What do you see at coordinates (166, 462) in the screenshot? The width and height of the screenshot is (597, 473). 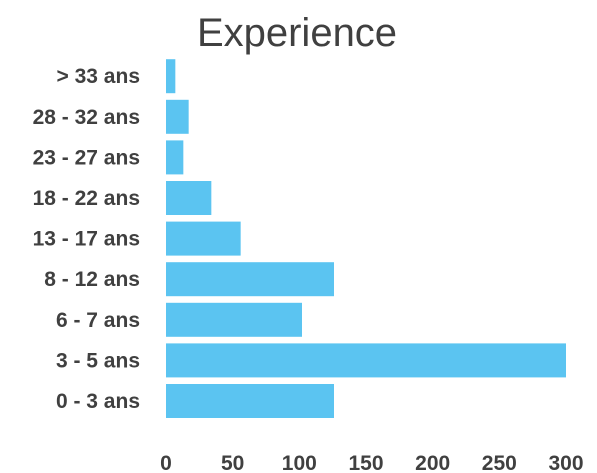 I see `x-tick-label: 0` at bounding box center [166, 462].